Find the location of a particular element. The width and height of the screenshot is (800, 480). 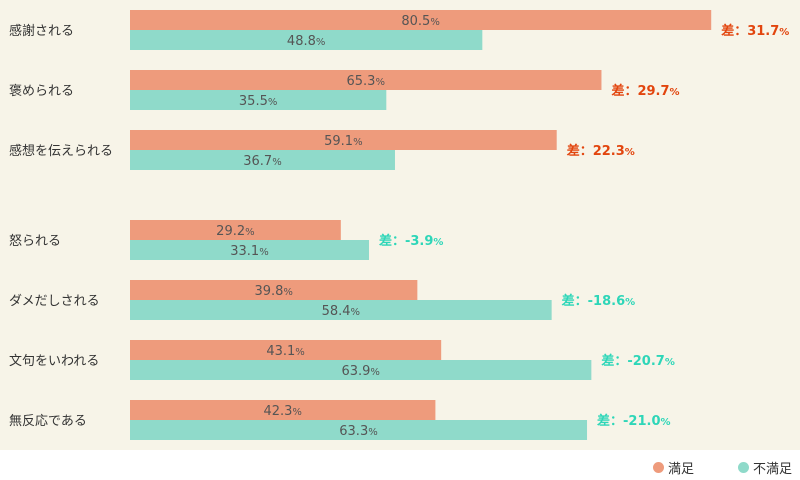

value-label-unsatisfied: 58.4% is located at coordinates (341, 311).